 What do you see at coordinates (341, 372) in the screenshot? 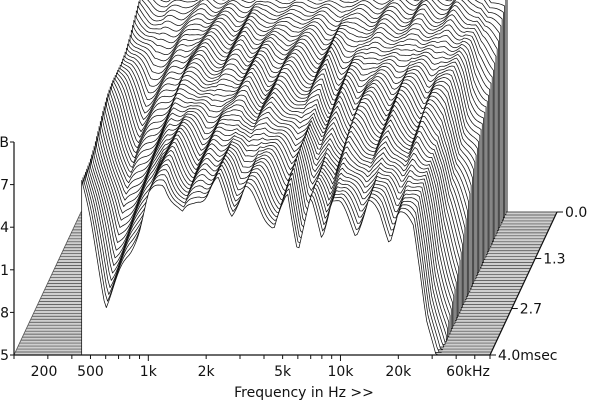
I see `x-tick-label: 10k` at bounding box center [341, 372].